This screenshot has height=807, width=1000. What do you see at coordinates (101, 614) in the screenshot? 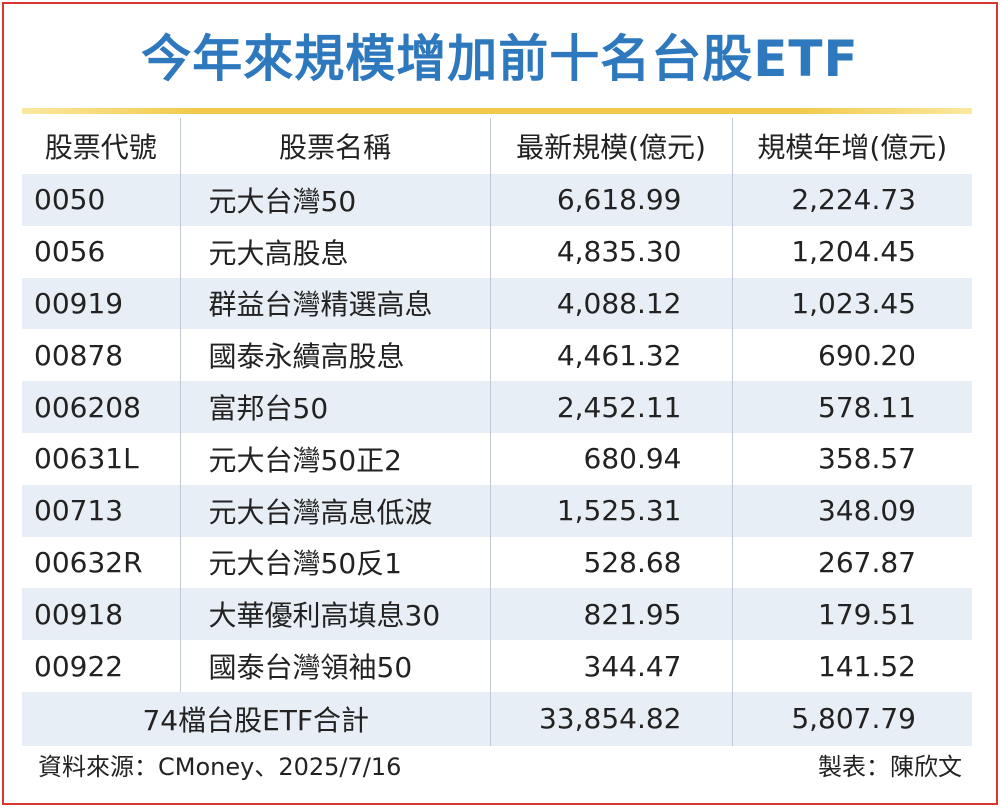
I see `cell-code: 00918` at bounding box center [101, 614].